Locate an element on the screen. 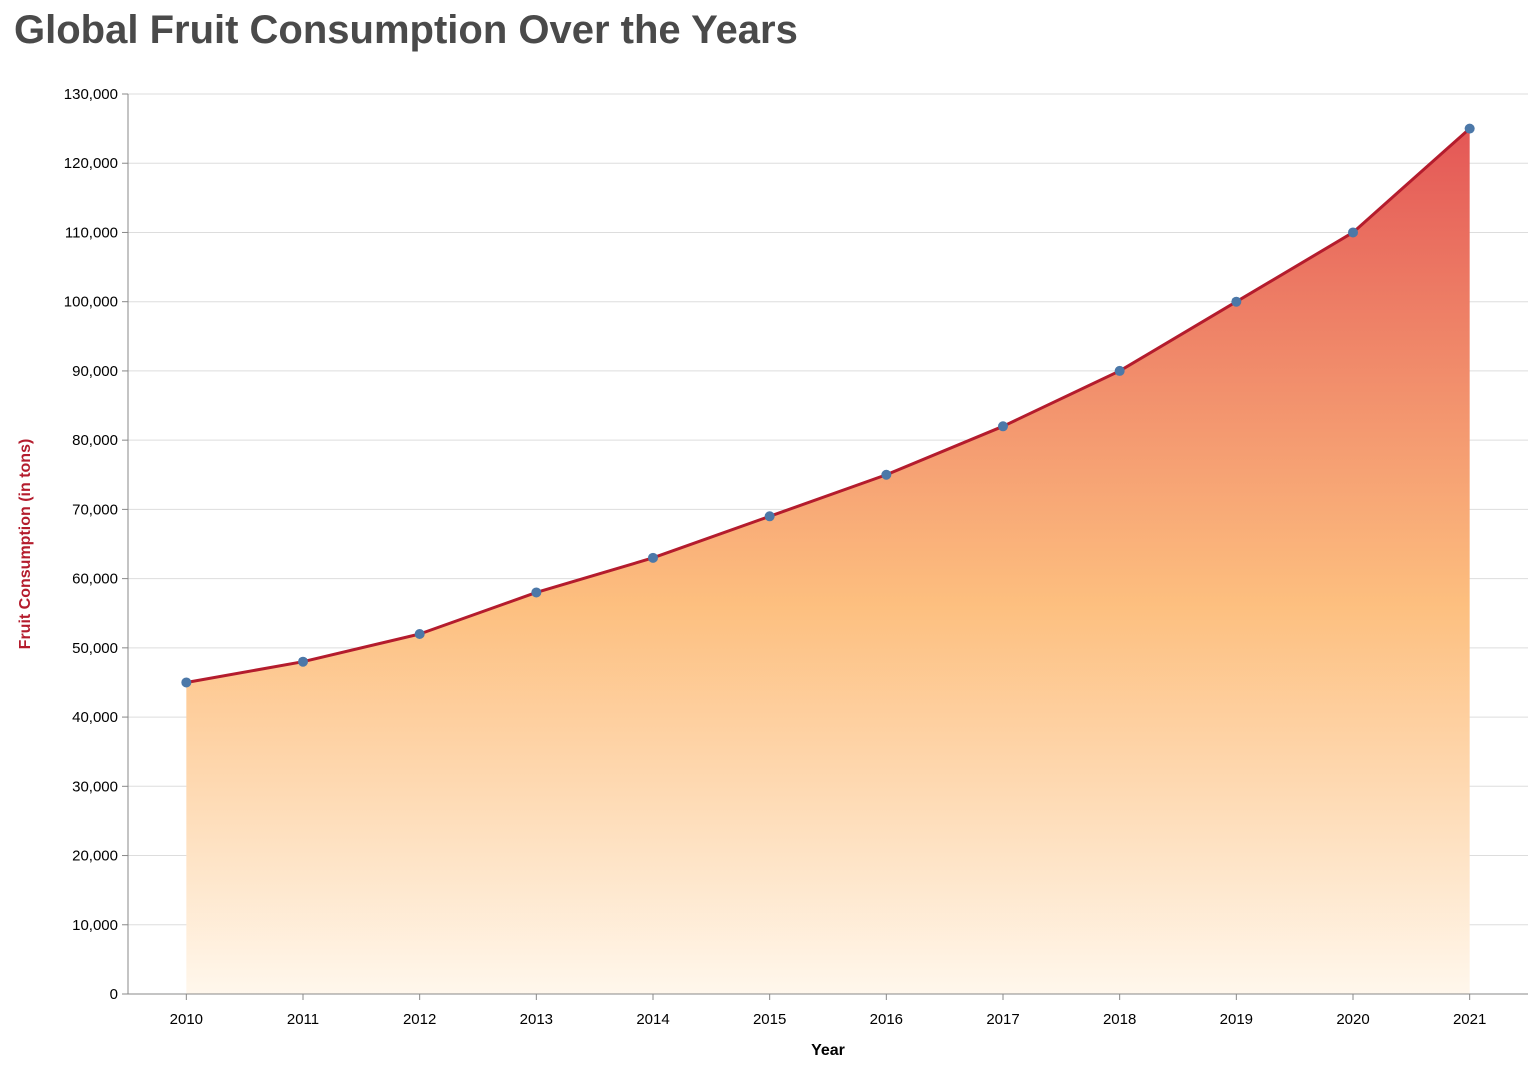 The height and width of the screenshot is (1068, 1538). y-tick-label: 0 is located at coordinates (114, 994).